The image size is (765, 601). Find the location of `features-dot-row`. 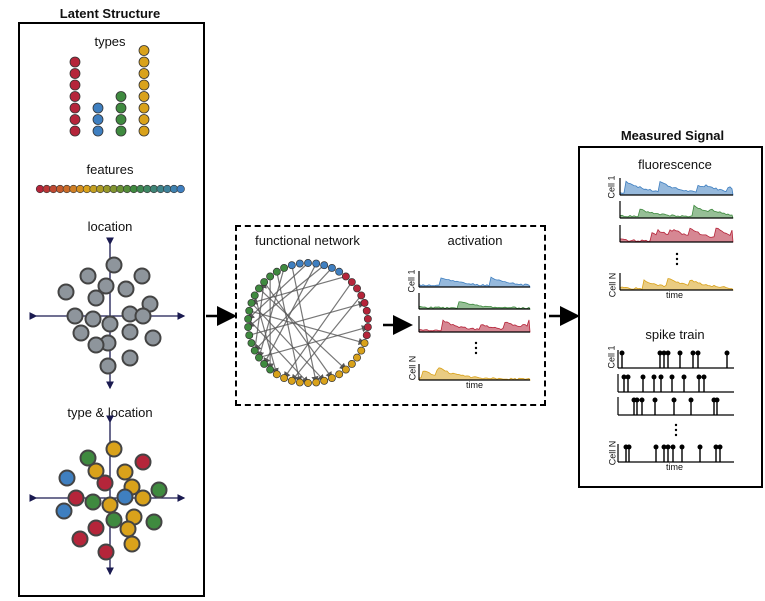

features-dot-row is located at coordinates (110, 189).